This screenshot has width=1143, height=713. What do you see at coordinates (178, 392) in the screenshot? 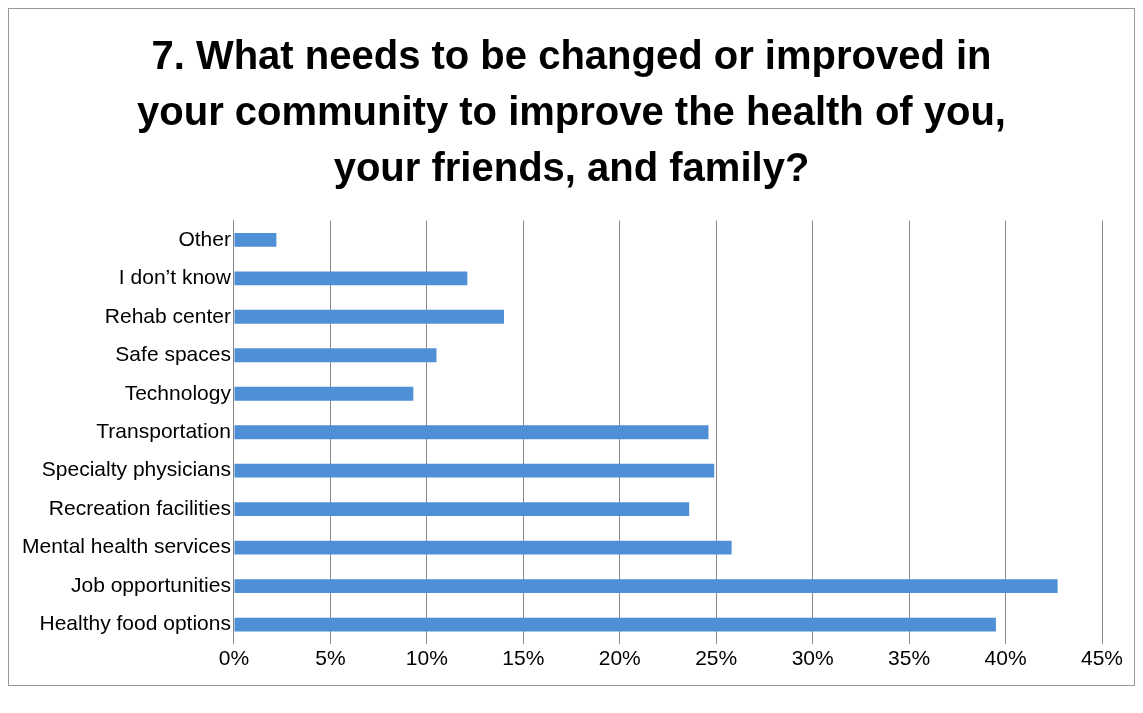
I see `y-tick-label: Technology` at bounding box center [178, 392].